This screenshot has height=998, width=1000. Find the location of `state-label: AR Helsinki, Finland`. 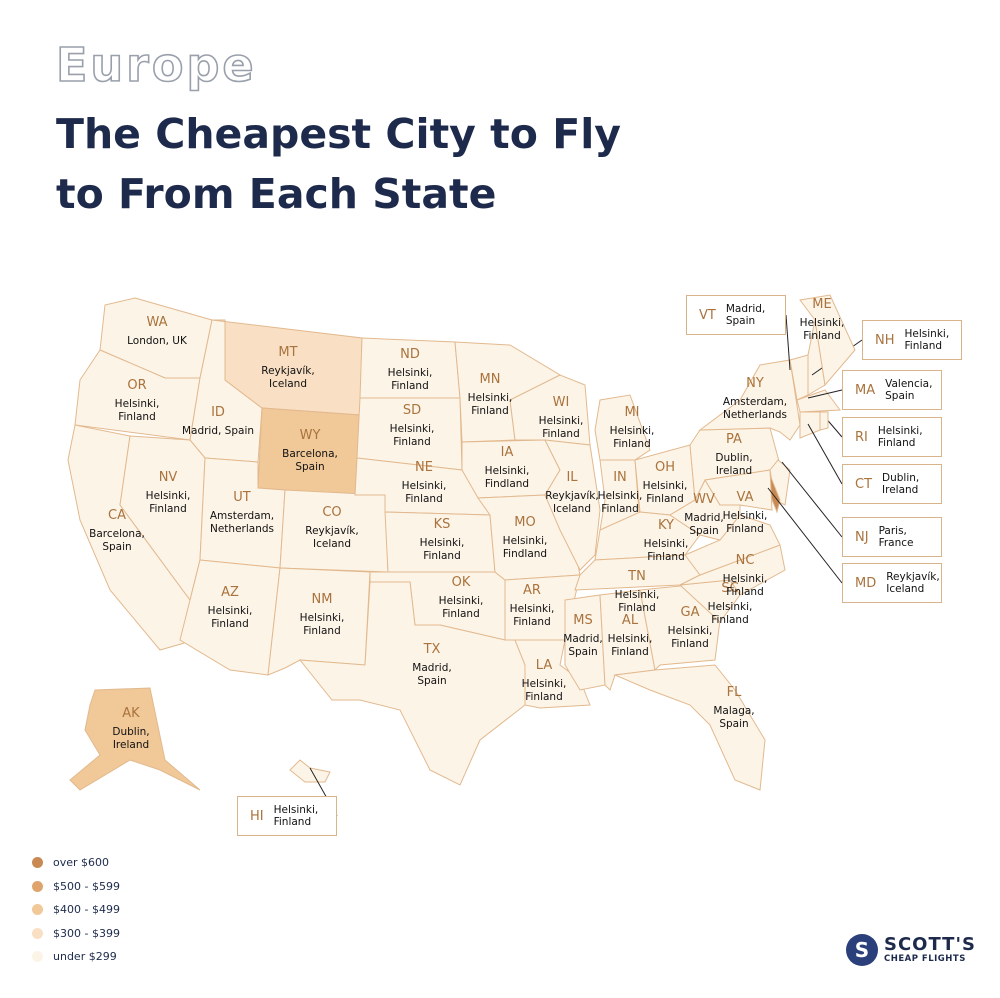

state-label: AR Helsinki, Finland is located at coordinates (532, 606).